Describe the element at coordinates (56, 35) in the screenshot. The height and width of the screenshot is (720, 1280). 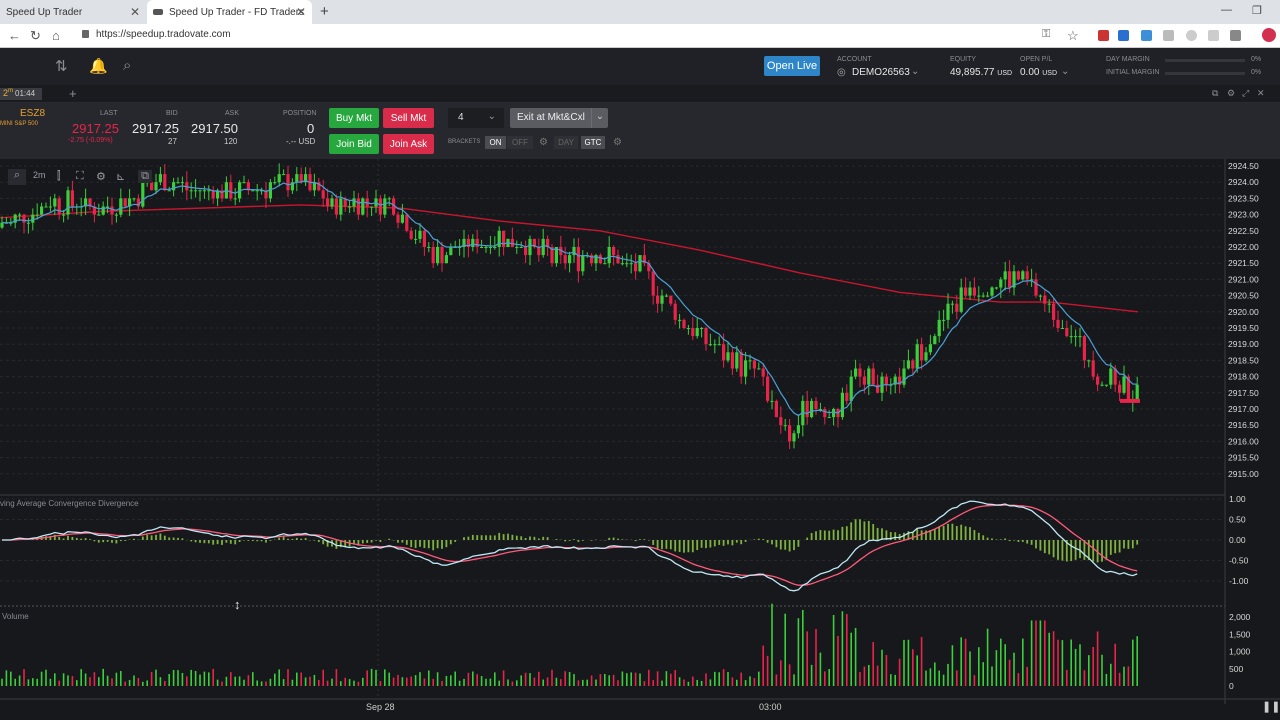
I see `home-icon: ⌂` at that location.